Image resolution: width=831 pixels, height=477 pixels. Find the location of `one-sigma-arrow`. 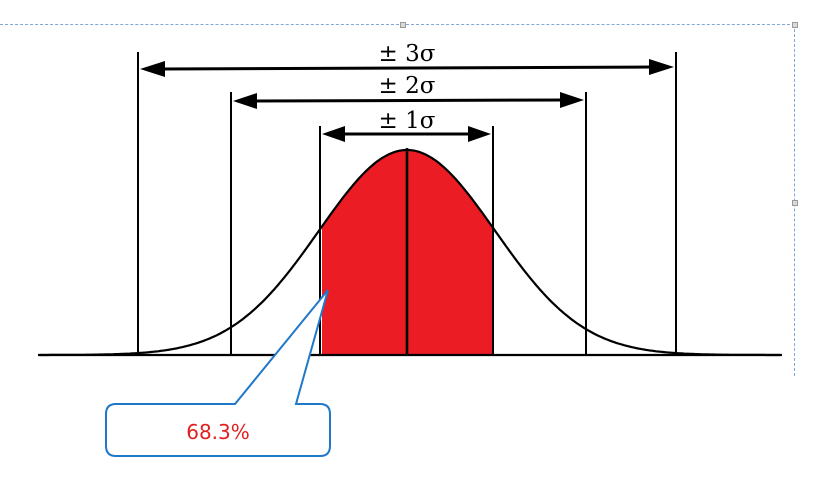

one-sigma-arrow is located at coordinates (406, 134).